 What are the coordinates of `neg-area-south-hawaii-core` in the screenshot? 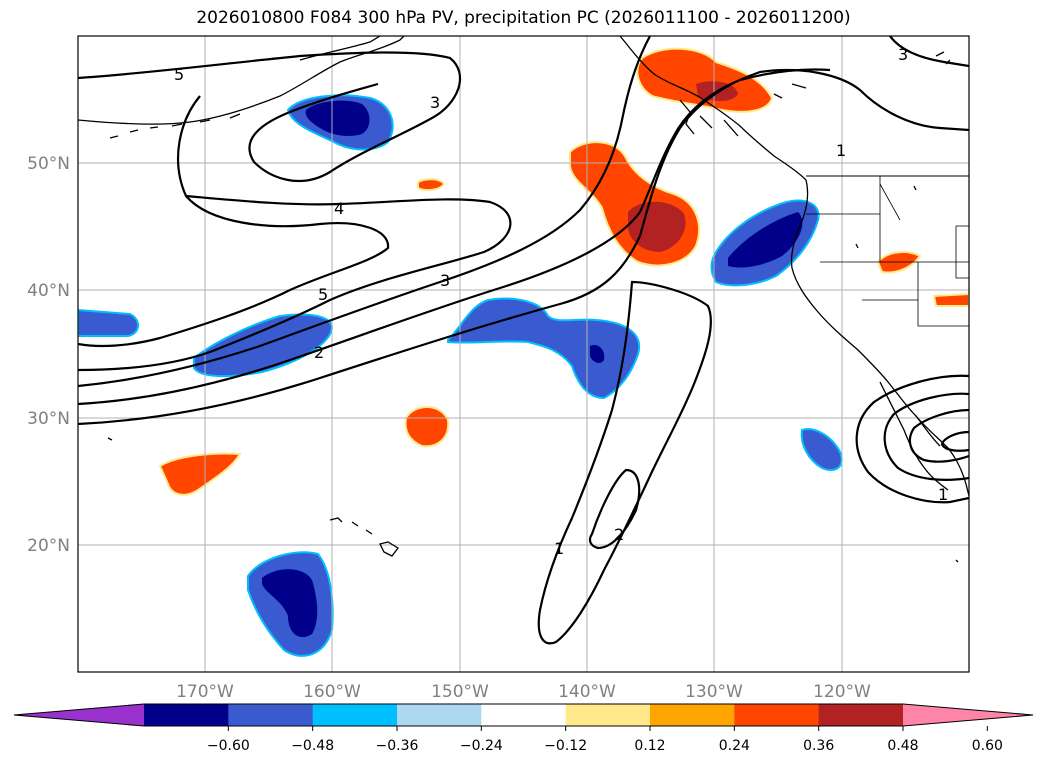 It's located at (290, 603).